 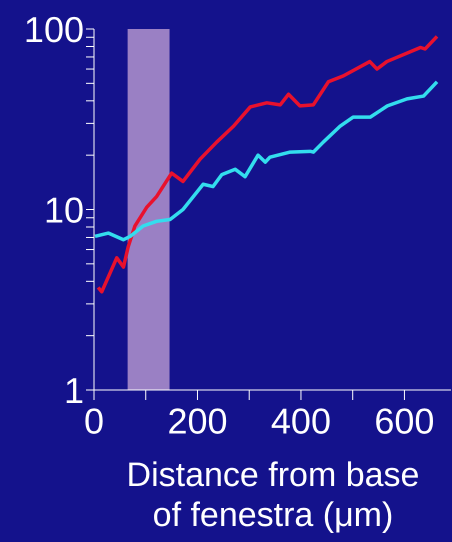 What do you see at coordinates (197, 421) in the screenshot?
I see `x-tick-label: 200` at bounding box center [197, 421].